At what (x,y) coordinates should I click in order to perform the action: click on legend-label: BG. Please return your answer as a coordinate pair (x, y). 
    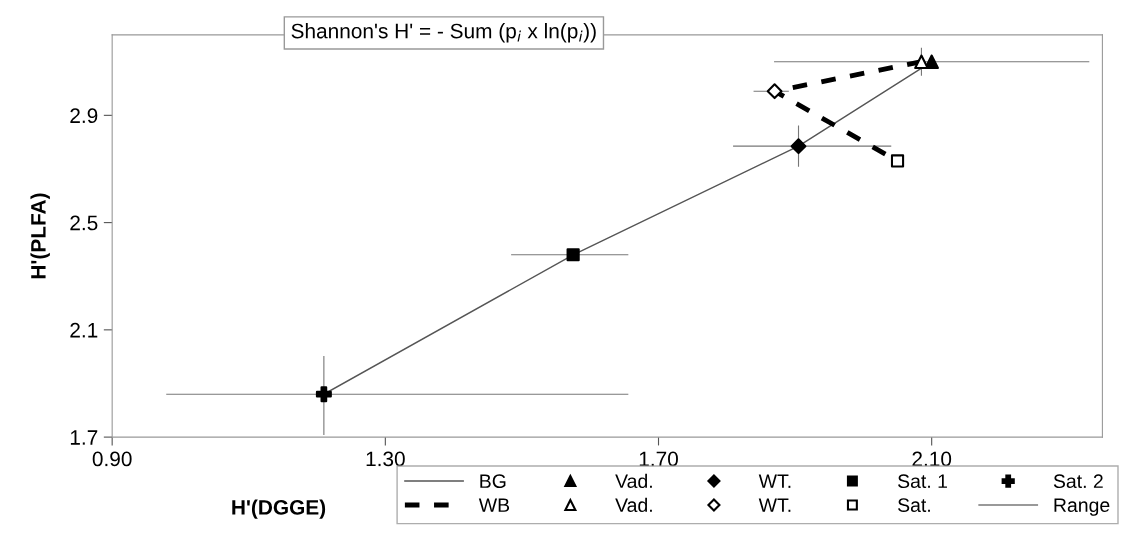
    Looking at the image, I should click on (493, 481).